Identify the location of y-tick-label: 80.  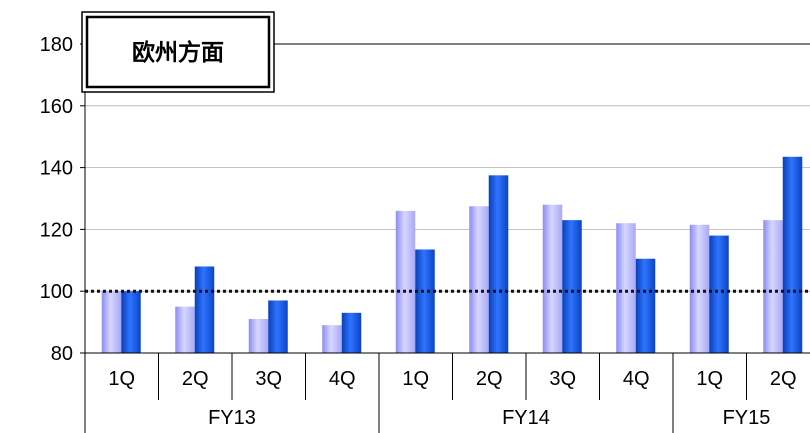
(62, 354).